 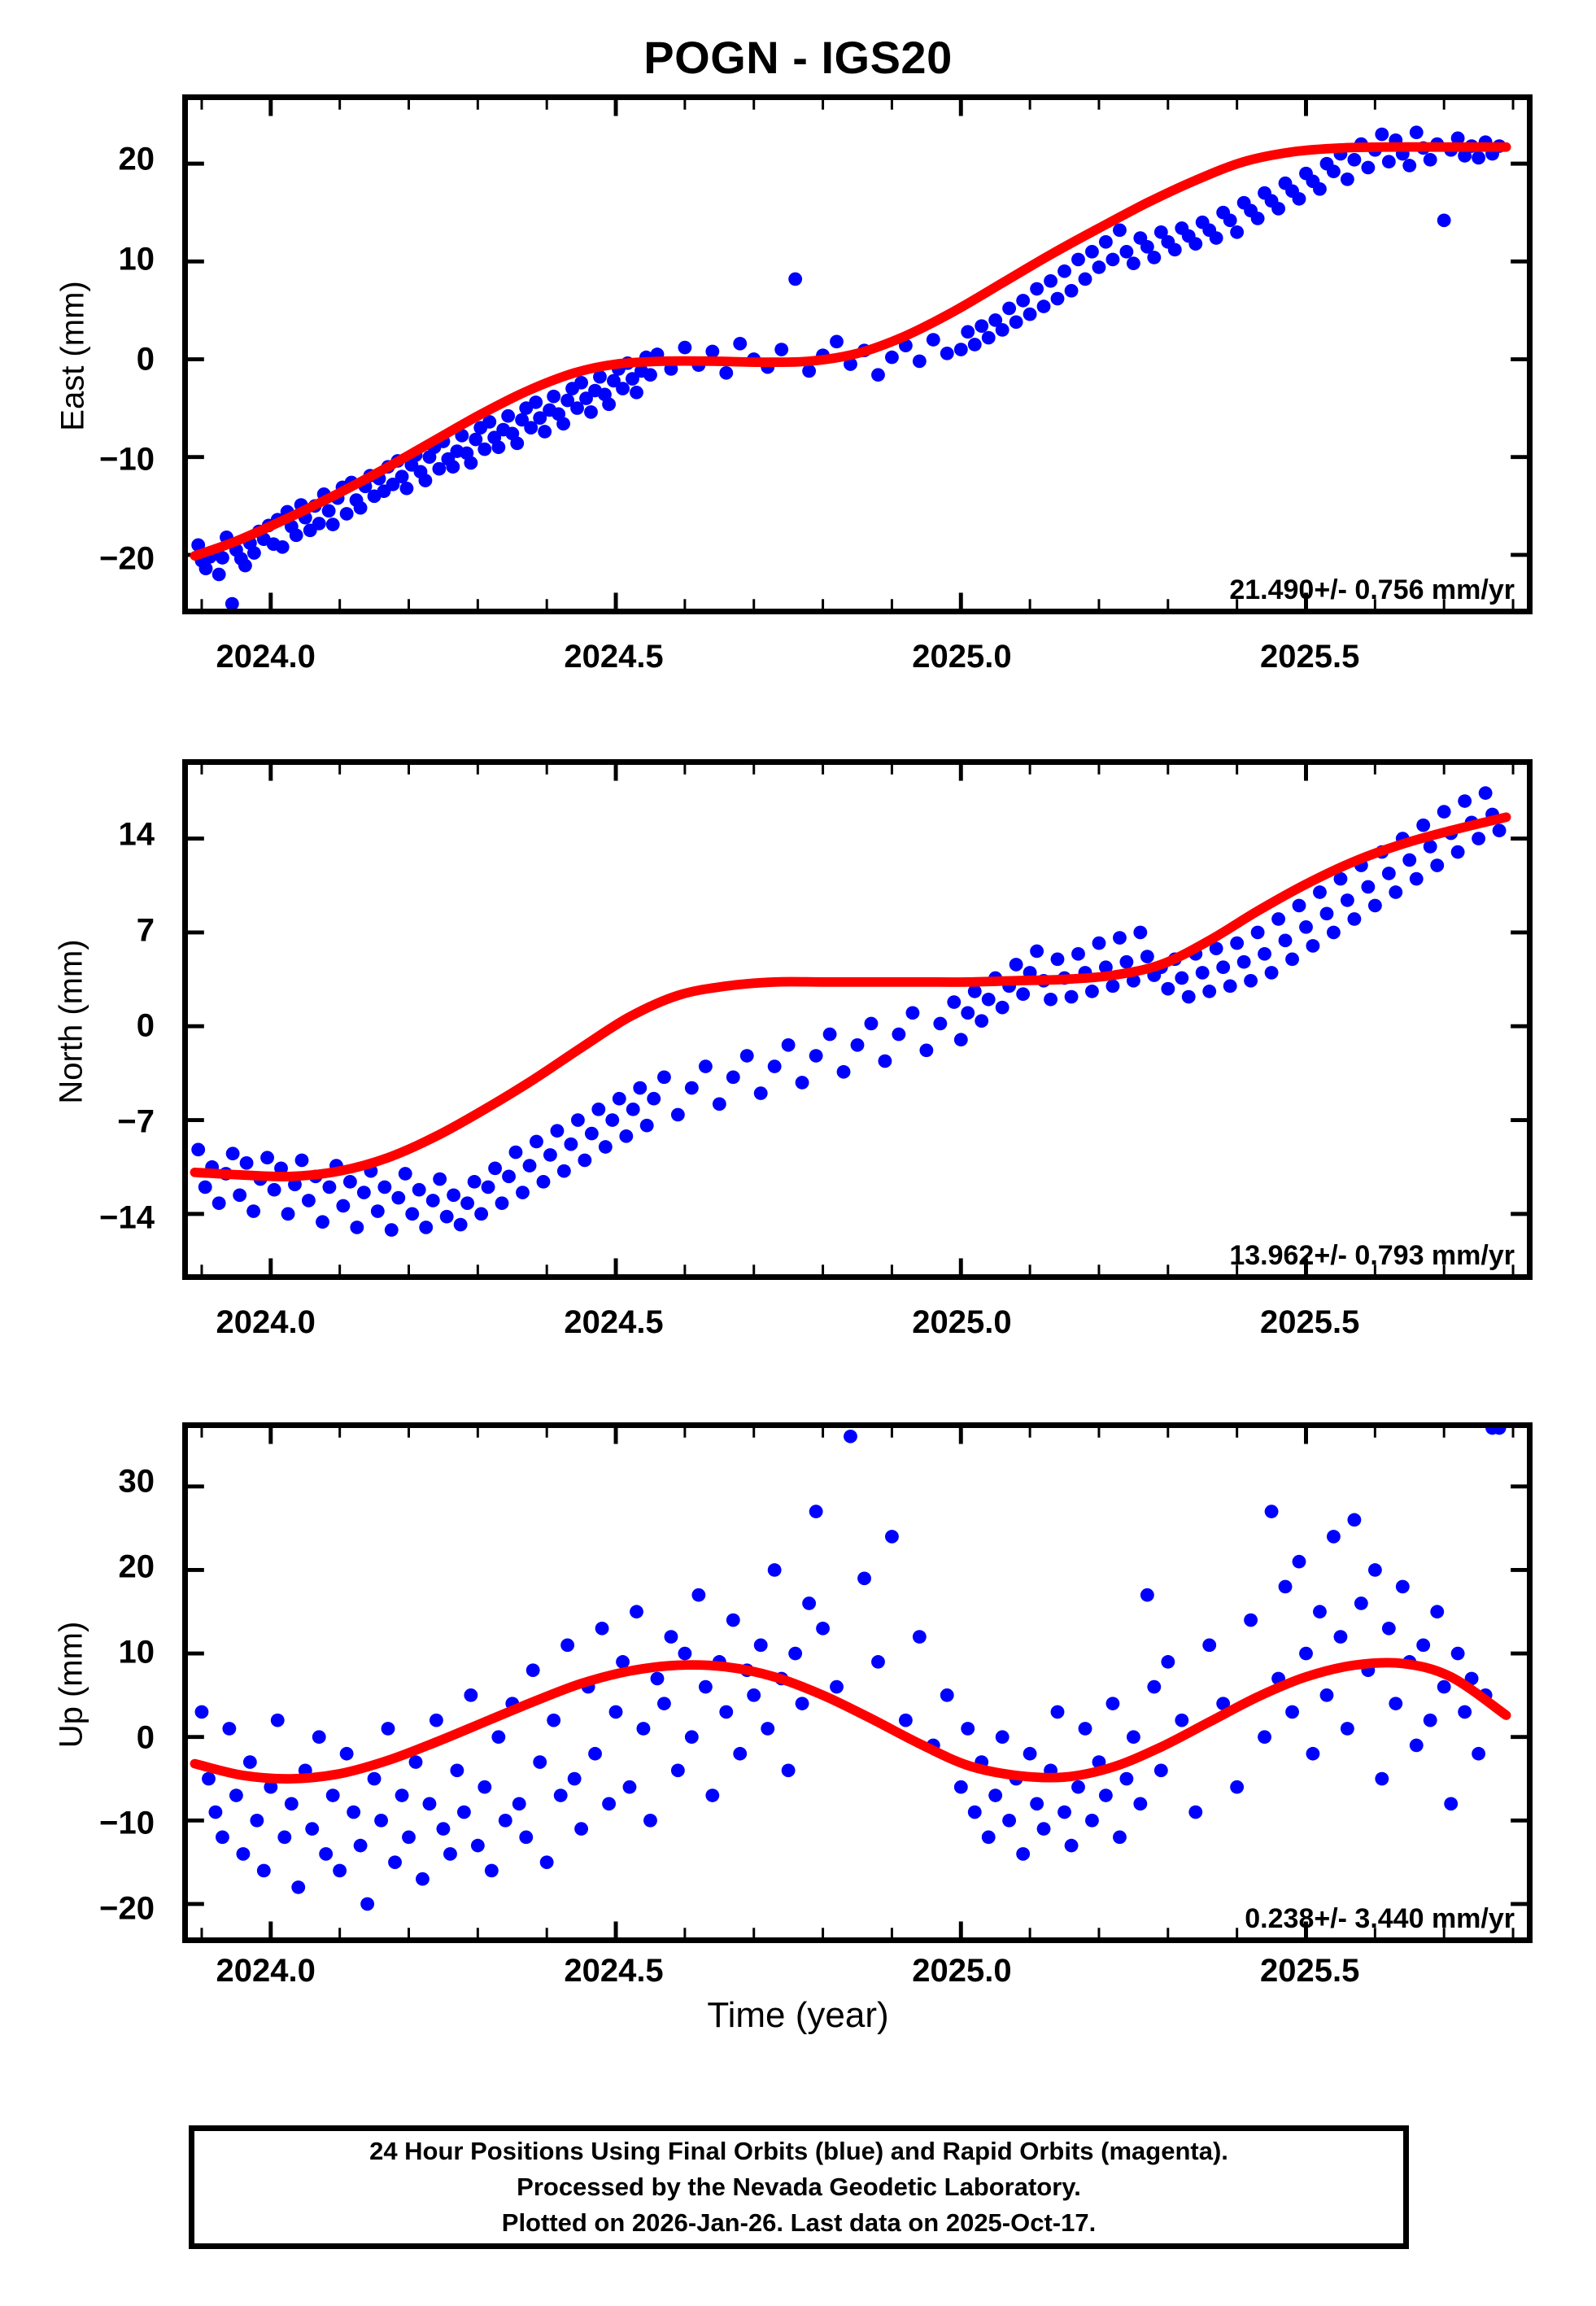 What do you see at coordinates (127, 1217) in the screenshot?
I see `ytick-label: −14` at bounding box center [127, 1217].